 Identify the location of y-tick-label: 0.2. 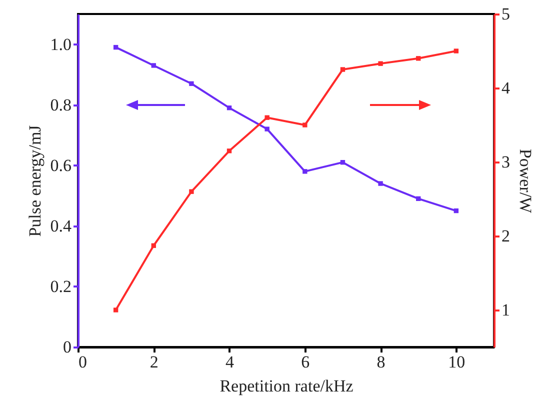
(61, 286).